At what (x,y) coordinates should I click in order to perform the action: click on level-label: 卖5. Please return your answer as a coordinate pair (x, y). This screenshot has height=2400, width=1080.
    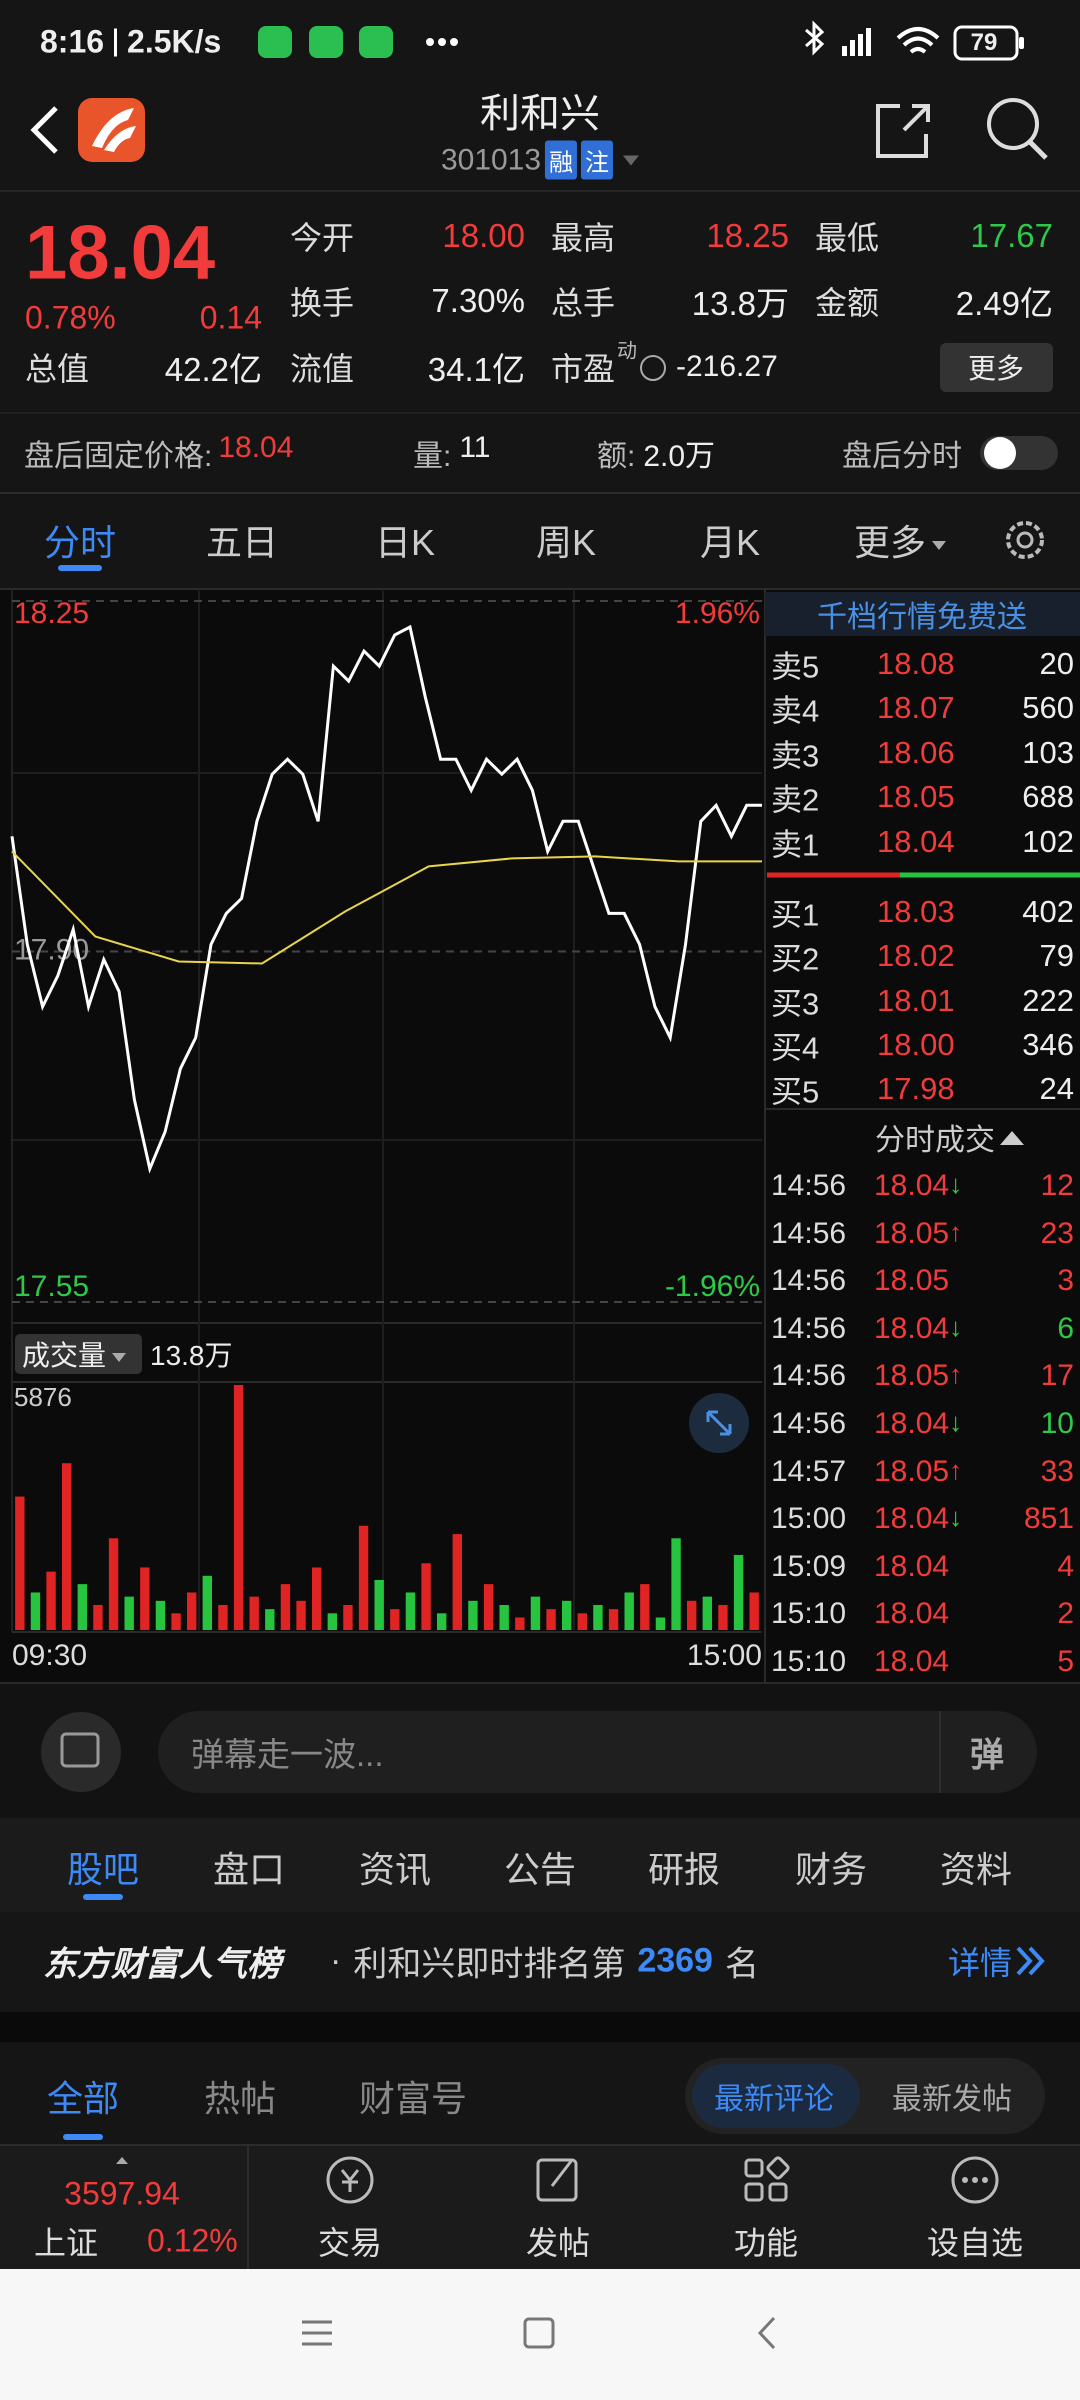
    Looking at the image, I should click on (795, 667).